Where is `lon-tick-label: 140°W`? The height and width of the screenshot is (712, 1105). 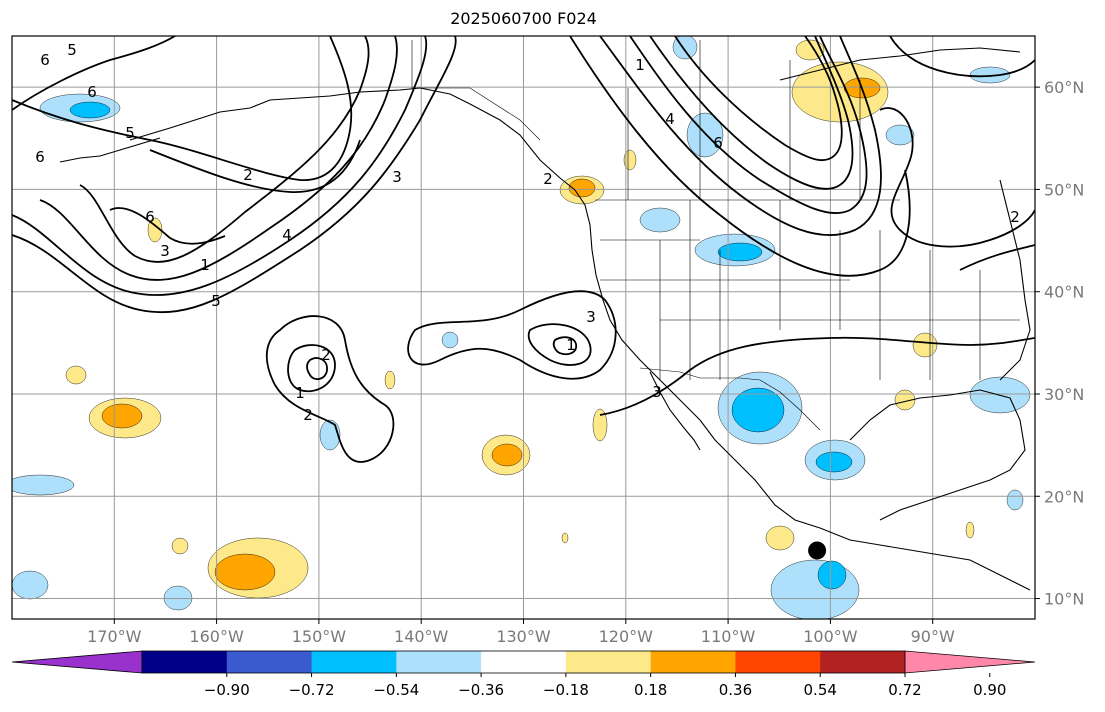
lon-tick-label: 140°W is located at coordinates (421, 636).